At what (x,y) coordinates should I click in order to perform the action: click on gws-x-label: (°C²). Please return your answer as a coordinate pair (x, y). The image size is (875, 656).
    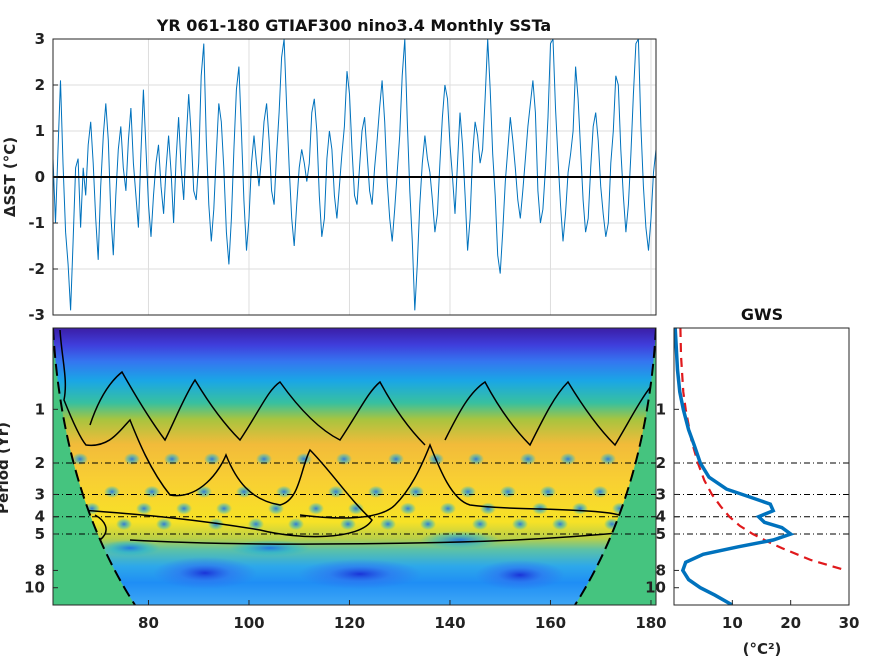
    Looking at the image, I should click on (762, 648).